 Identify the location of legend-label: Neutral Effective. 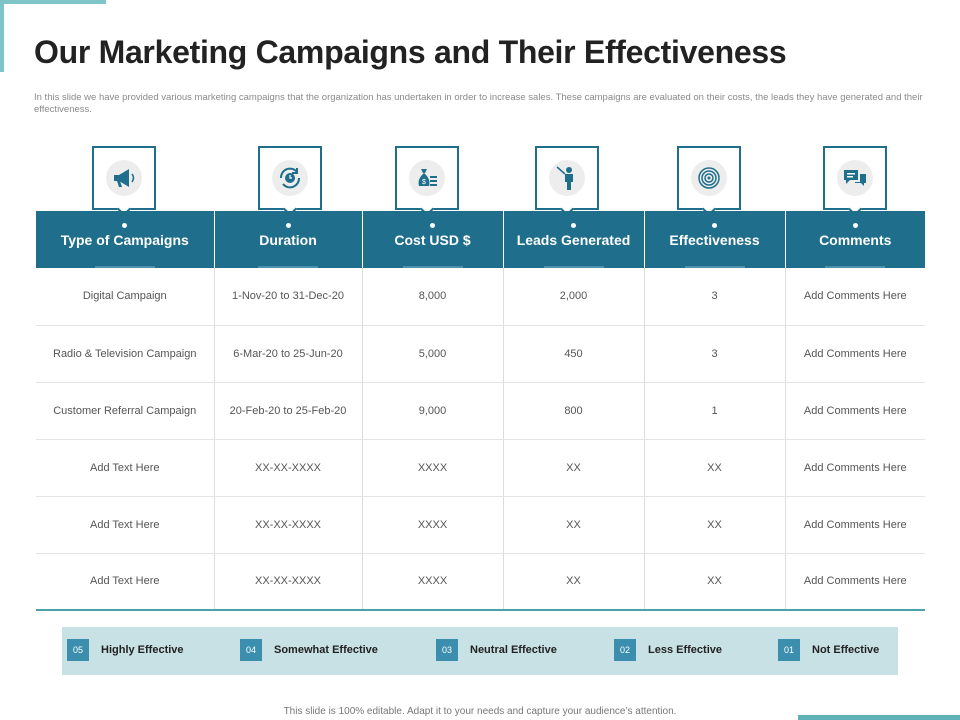
(513, 650).